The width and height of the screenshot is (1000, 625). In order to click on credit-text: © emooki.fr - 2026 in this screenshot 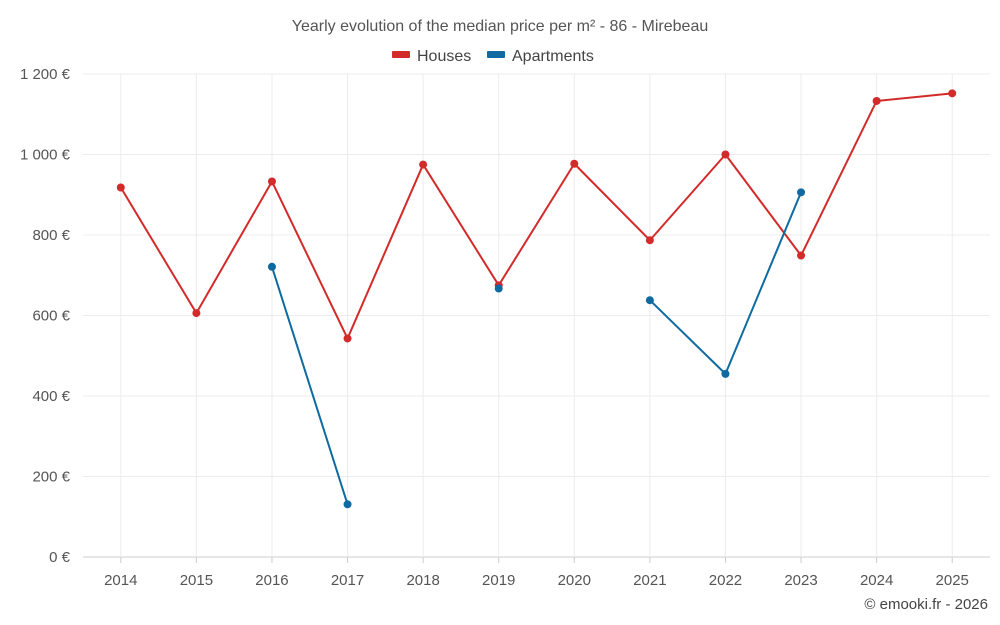, I will do `click(926, 604)`.